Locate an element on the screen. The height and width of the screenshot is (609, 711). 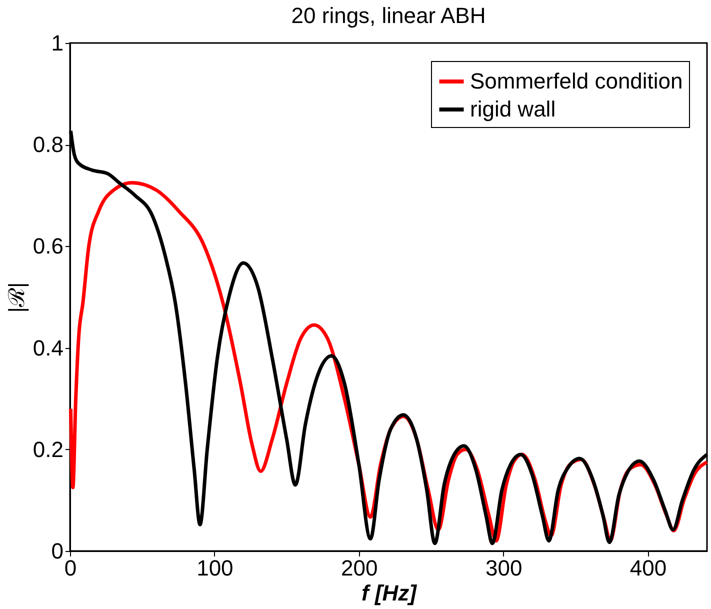
x-tick-label: 100 is located at coordinates (215, 568).